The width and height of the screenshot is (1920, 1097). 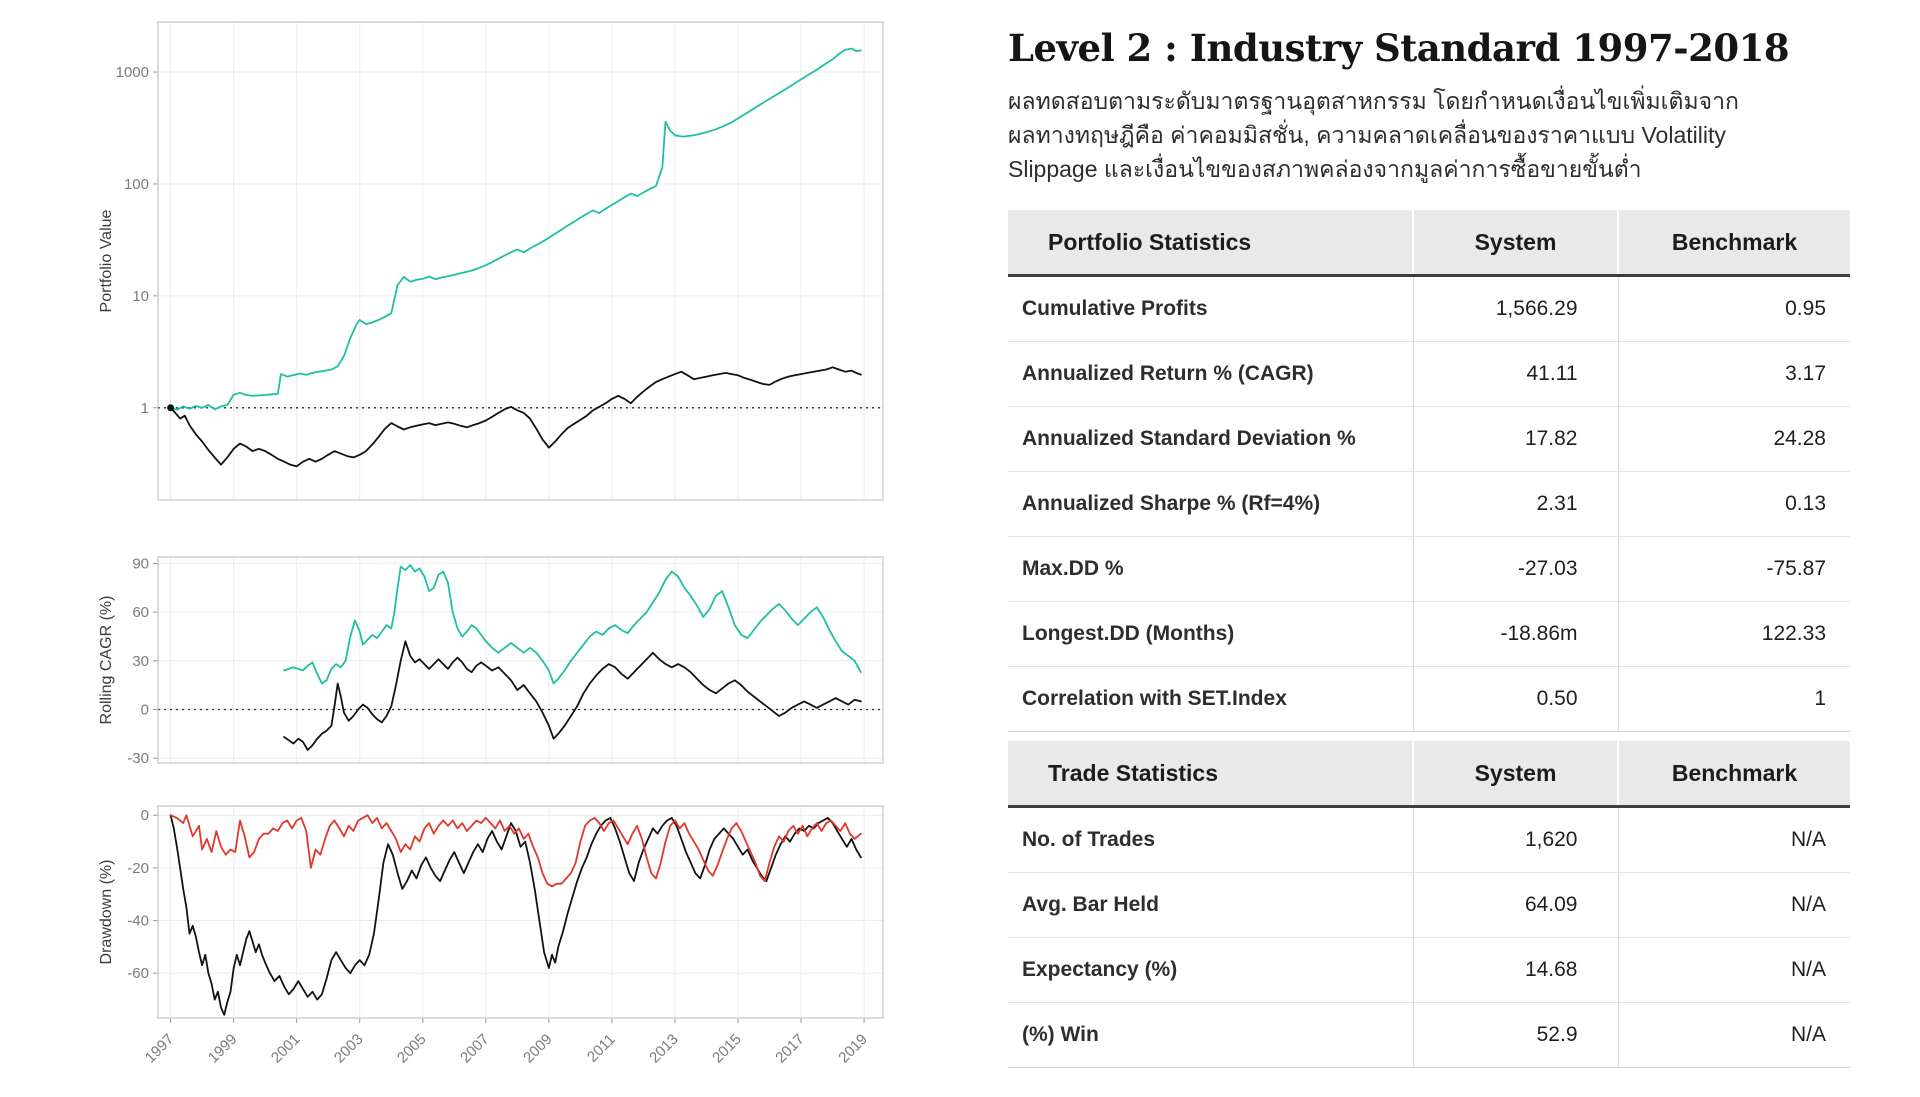 I want to click on y-axis-title: Drawdown (%), so click(x=106, y=912).